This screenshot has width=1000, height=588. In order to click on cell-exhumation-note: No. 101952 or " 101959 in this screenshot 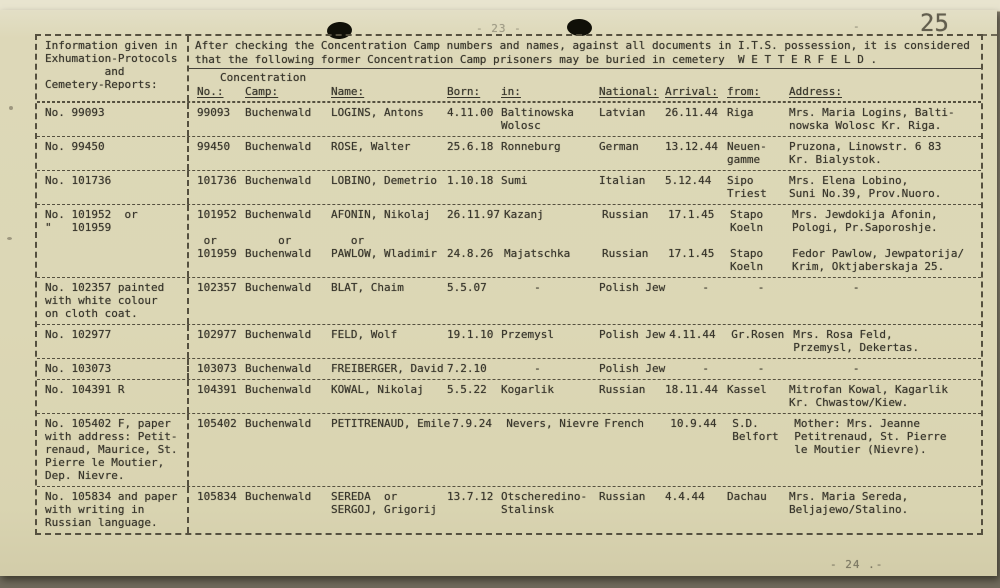, I will do `click(113, 241)`.